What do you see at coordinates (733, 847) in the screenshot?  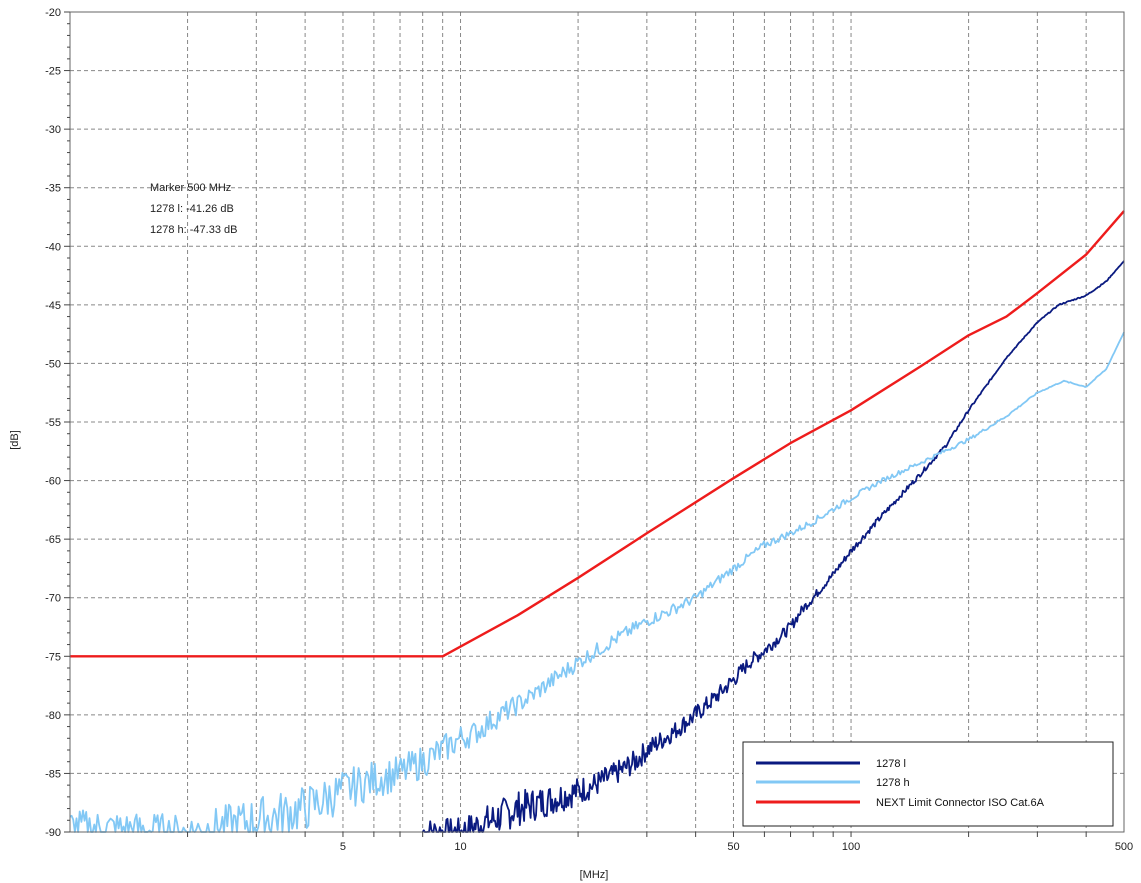 I see `x-tick-label: 50` at bounding box center [733, 847].